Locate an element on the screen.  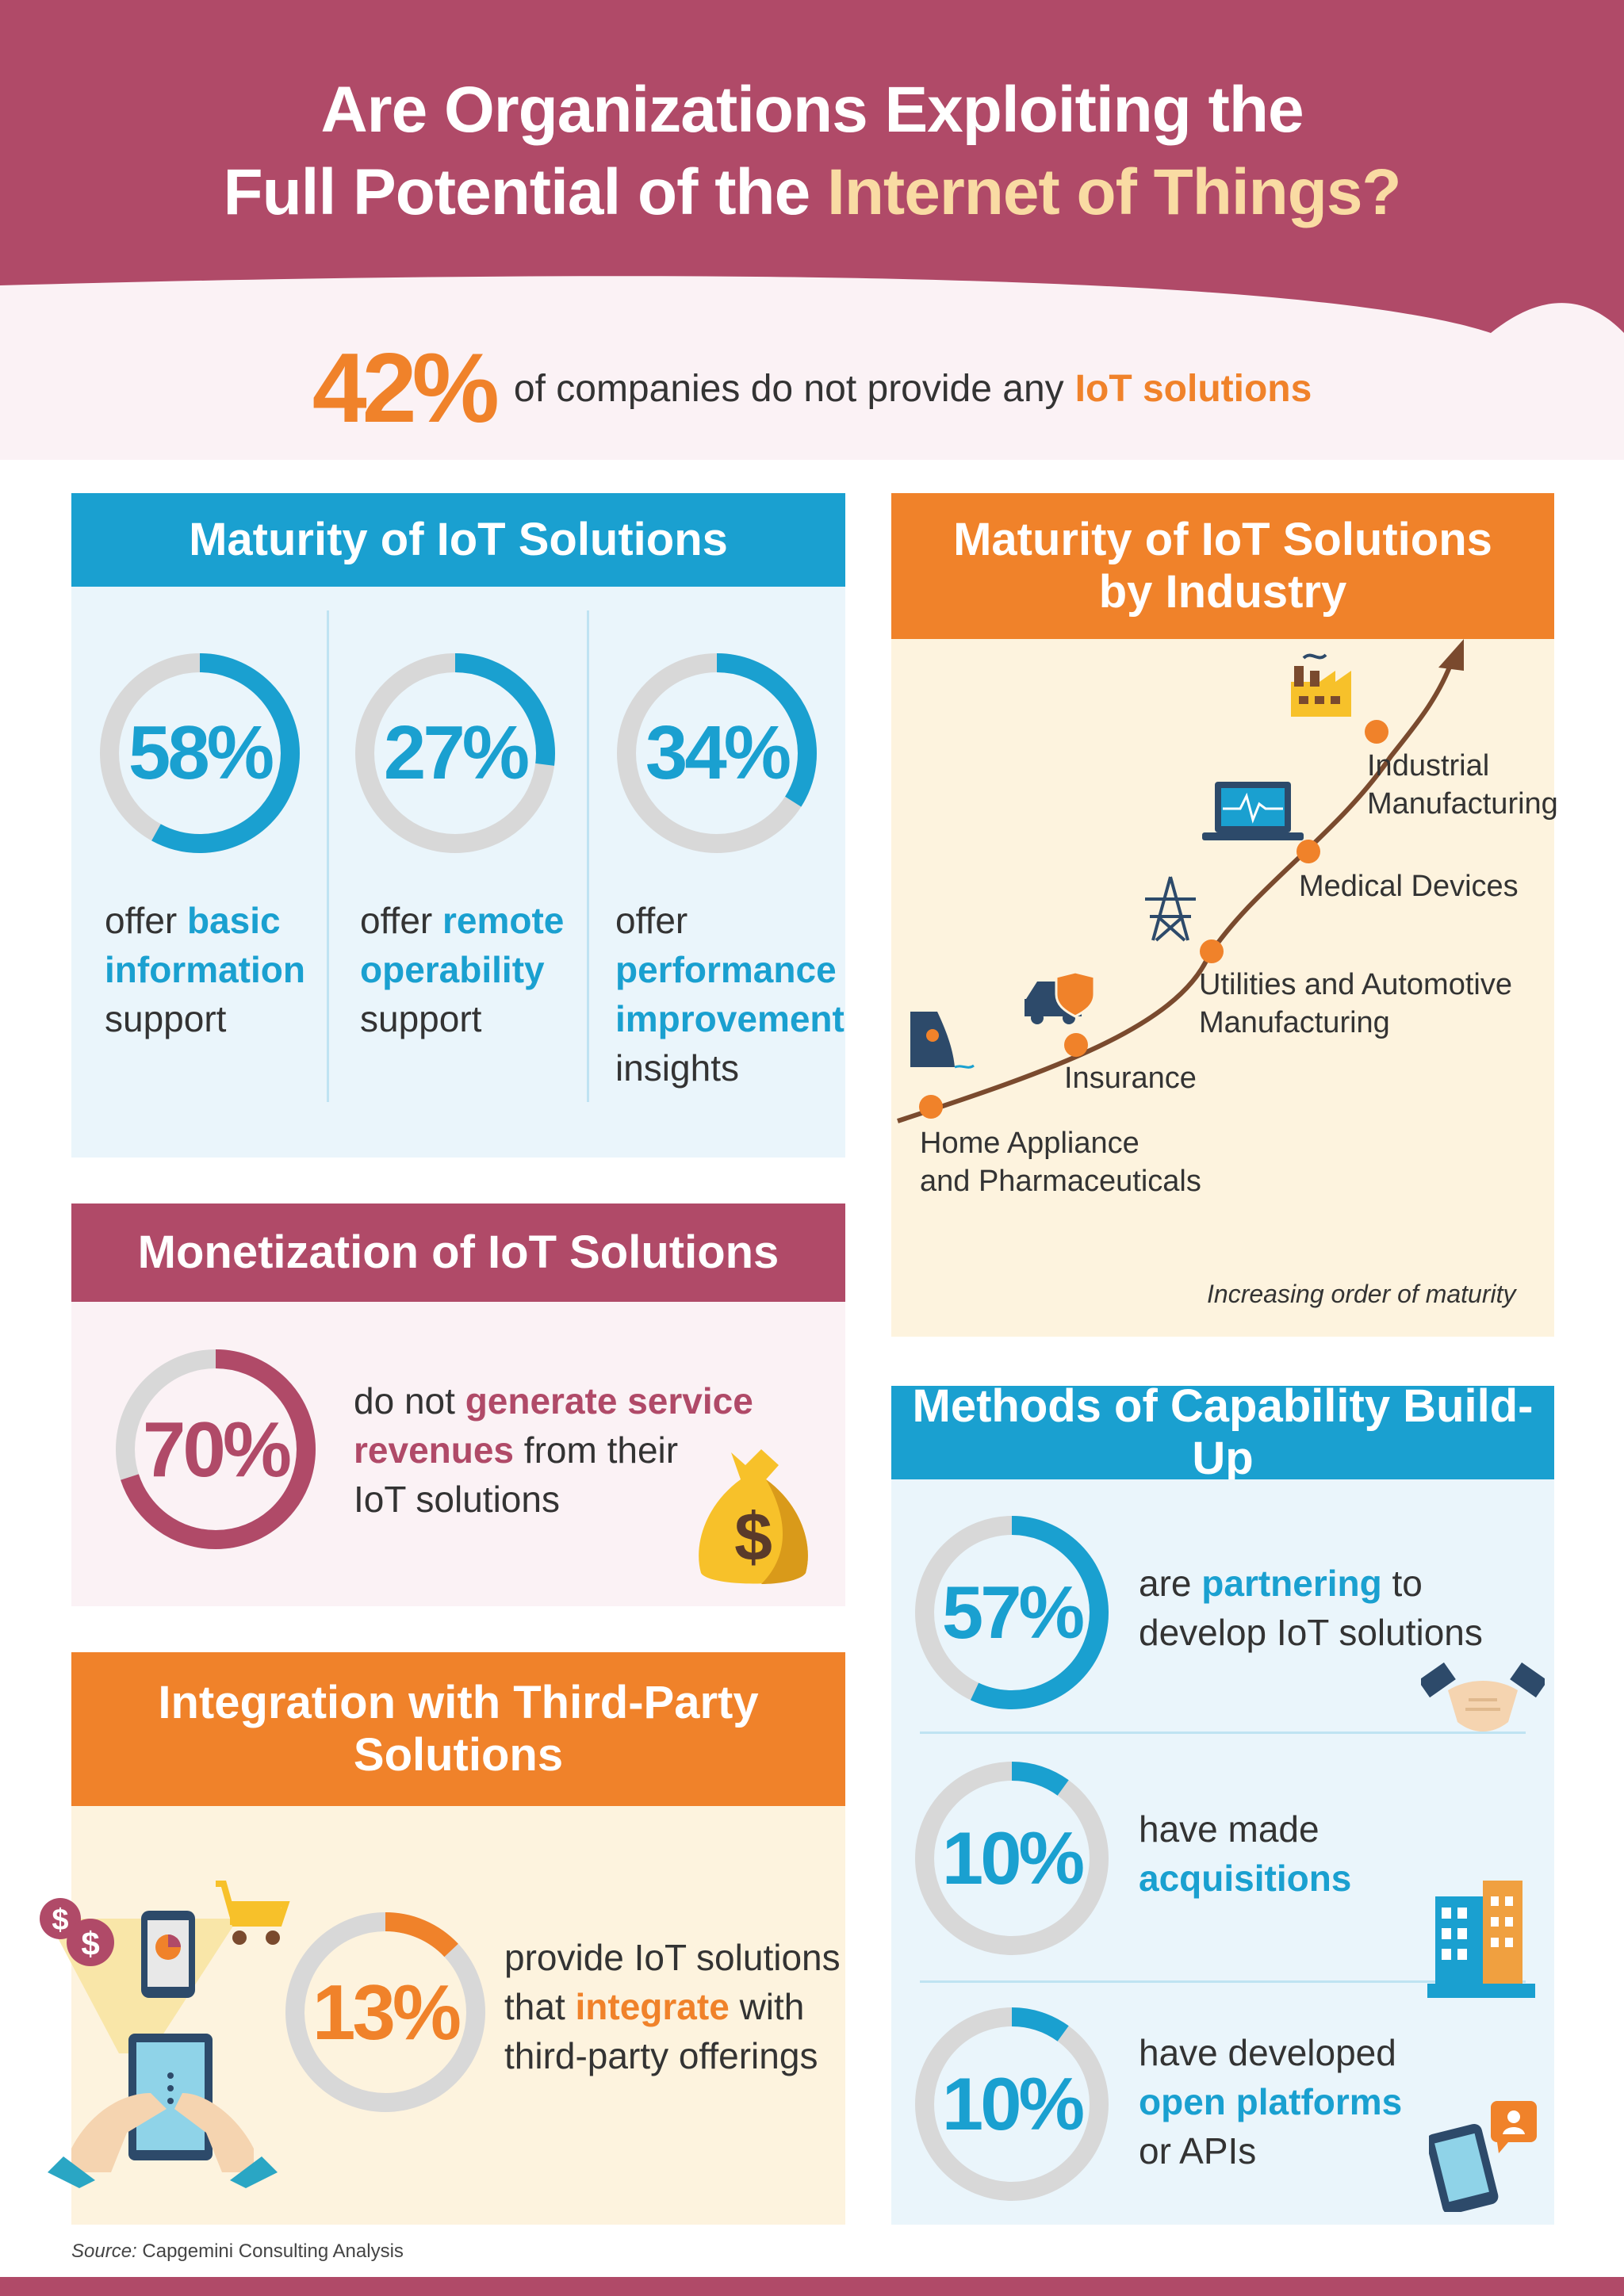
integration-panel-title: Integration with Third-Party Solutions is located at coordinates (458, 1729).